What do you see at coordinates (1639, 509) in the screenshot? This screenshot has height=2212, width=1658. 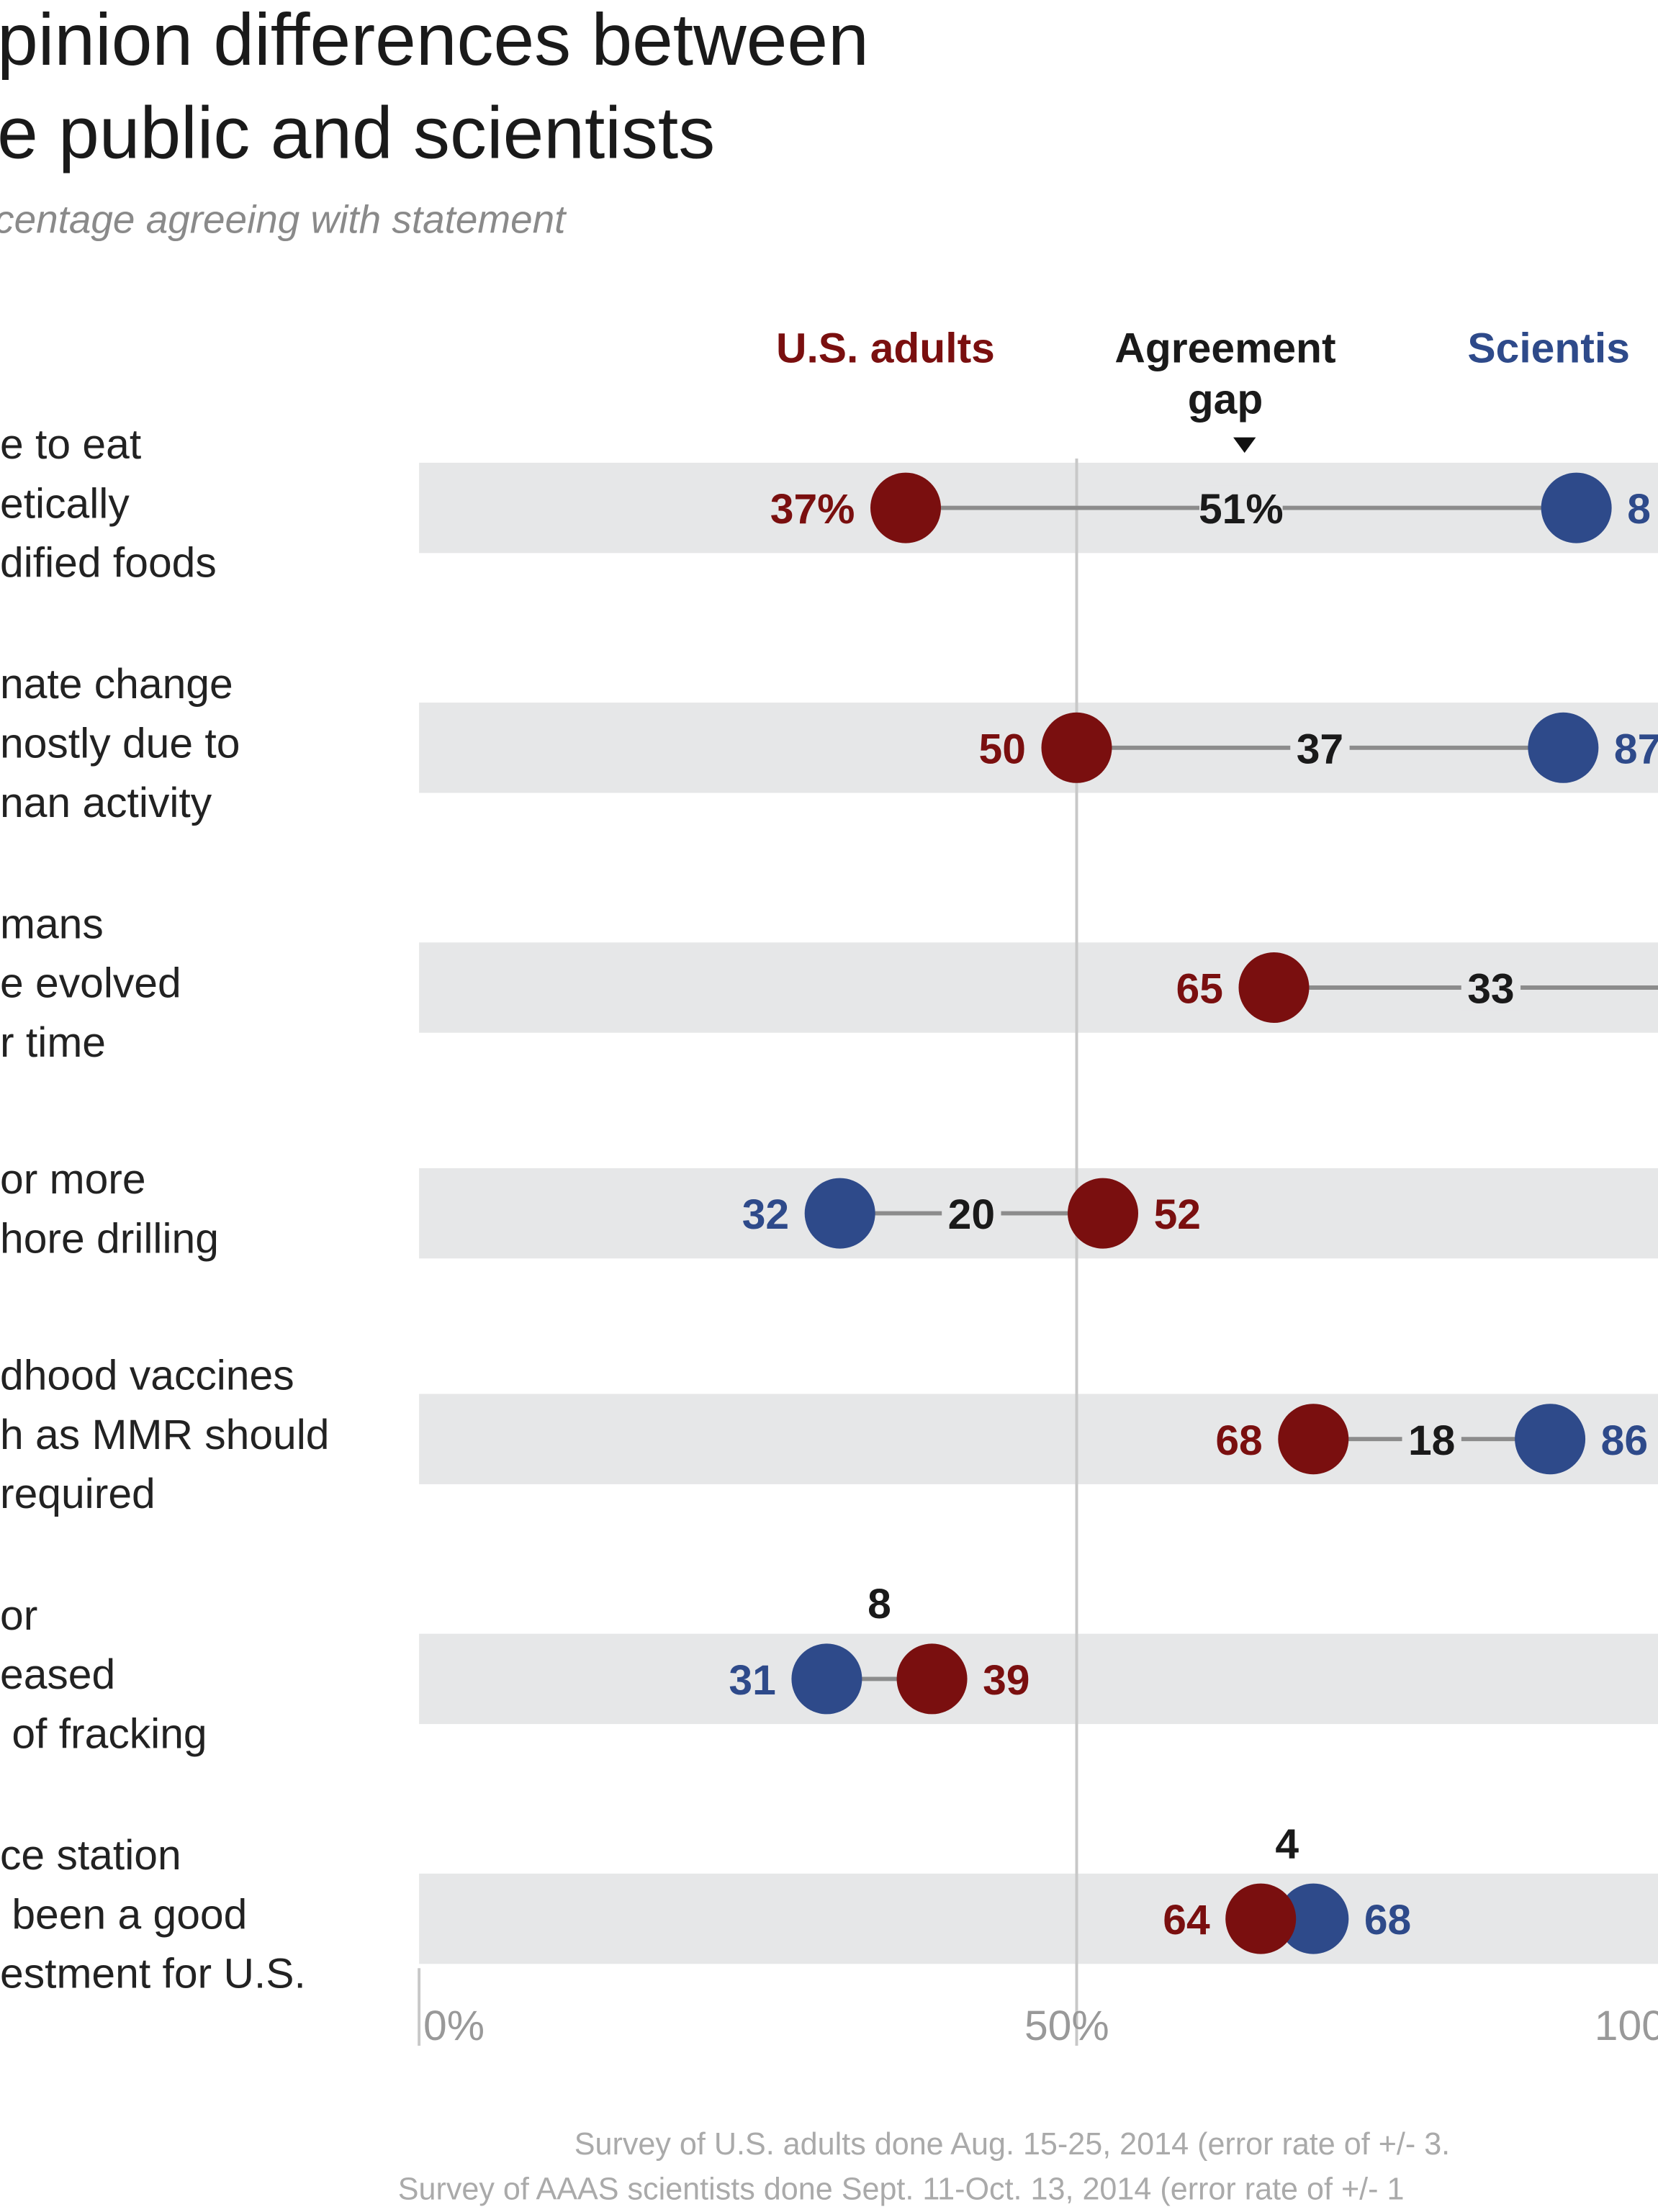 I see `scientists-value-label: 8` at bounding box center [1639, 509].